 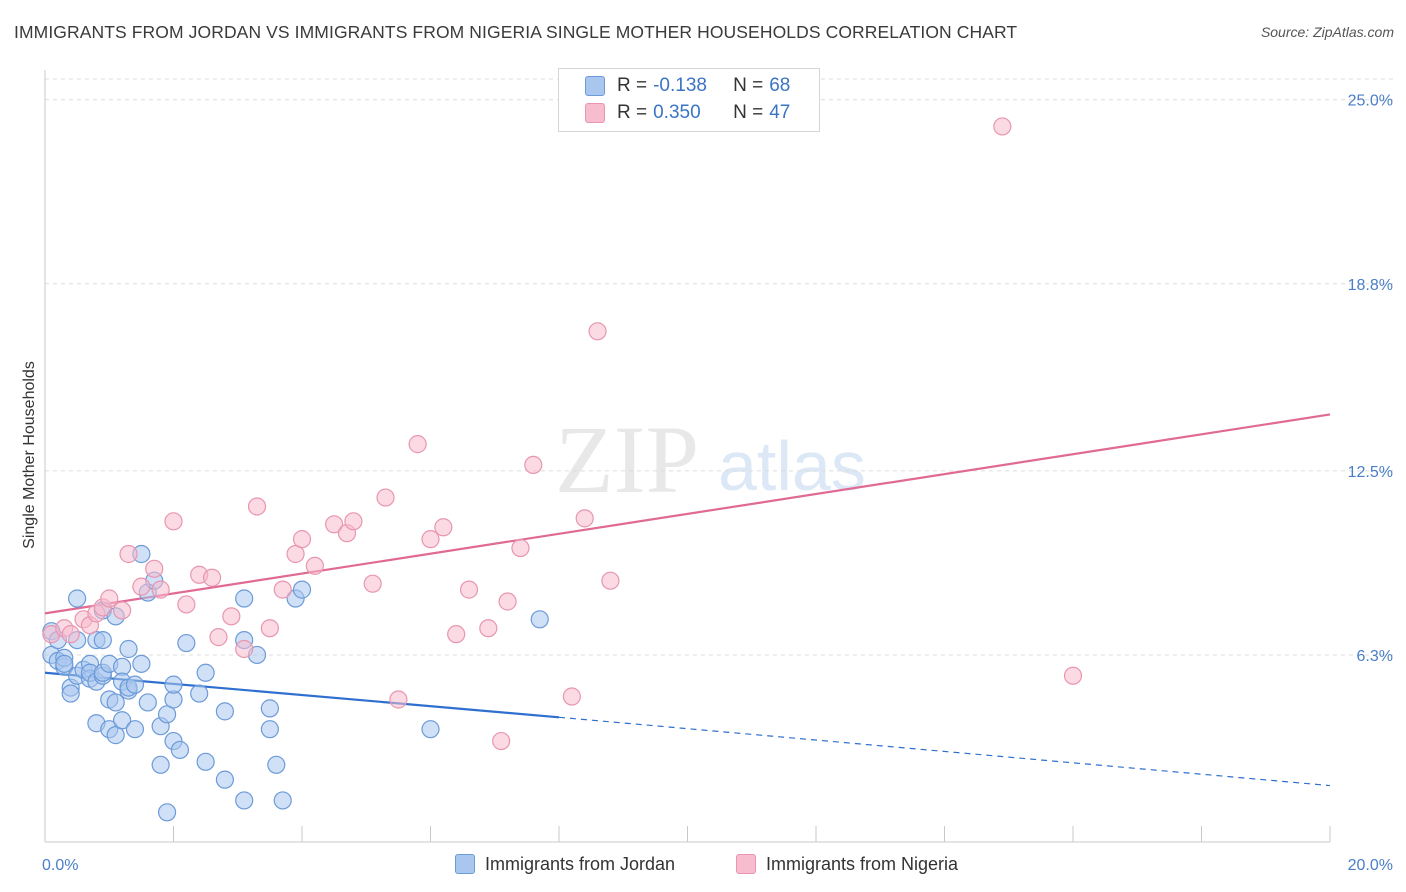 I want to click on nigeria-swatch, so click(x=595, y=113).